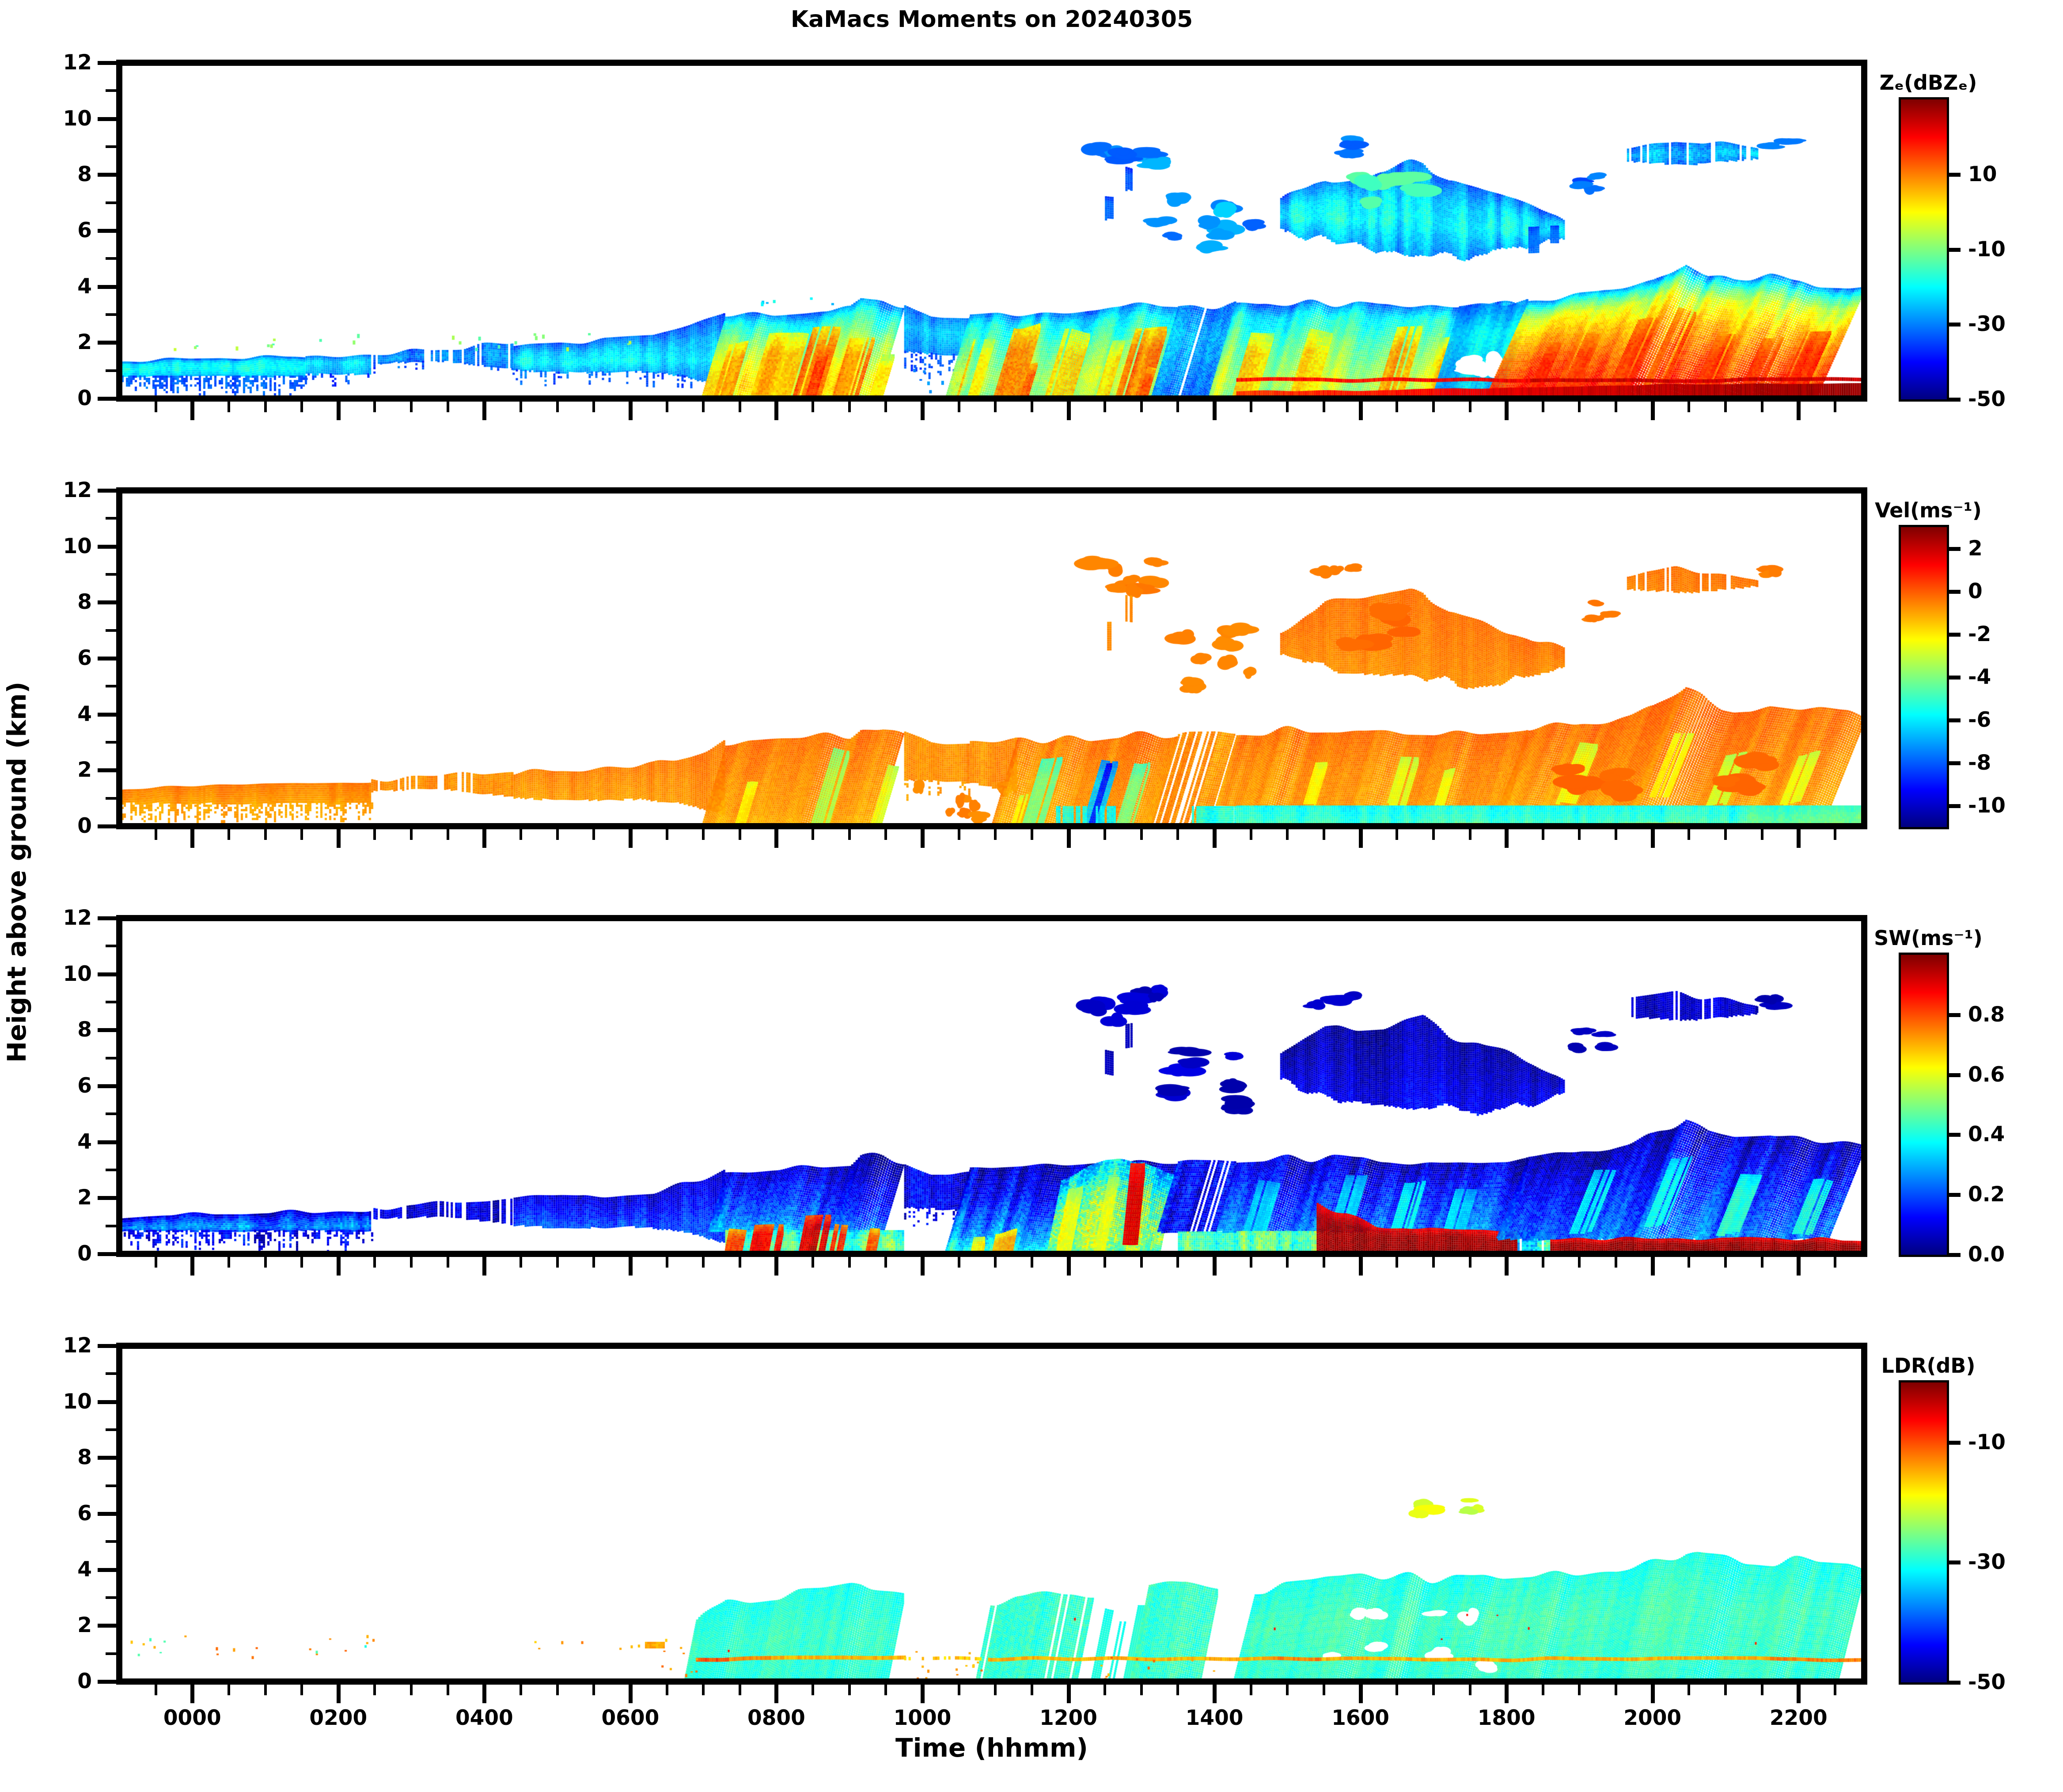 This screenshot has height=1792, width=2063. What do you see at coordinates (1983, 174) in the screenshot?
I see `colorbar-tick-label: 10` at bounding box center [1983, 174].